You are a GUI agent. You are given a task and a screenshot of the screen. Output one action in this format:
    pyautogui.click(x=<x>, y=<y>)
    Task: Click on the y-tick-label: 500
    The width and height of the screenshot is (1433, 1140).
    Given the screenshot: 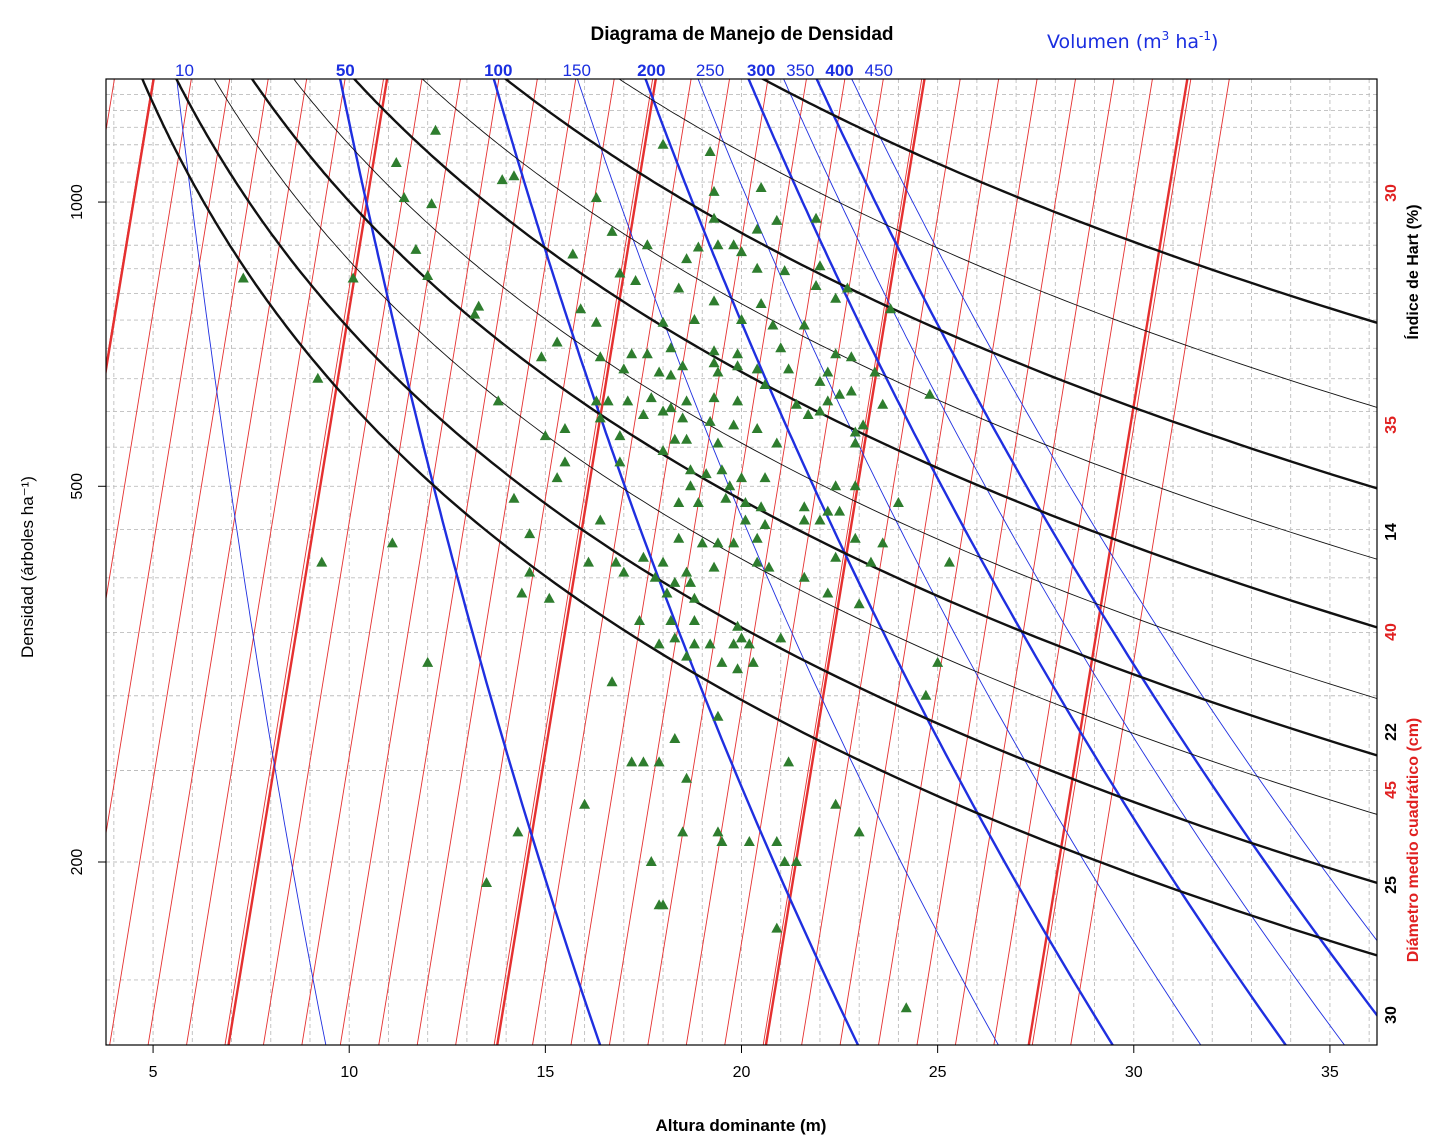 What is the action you would take?
    pyautogui.click(x=77, y=486)
    